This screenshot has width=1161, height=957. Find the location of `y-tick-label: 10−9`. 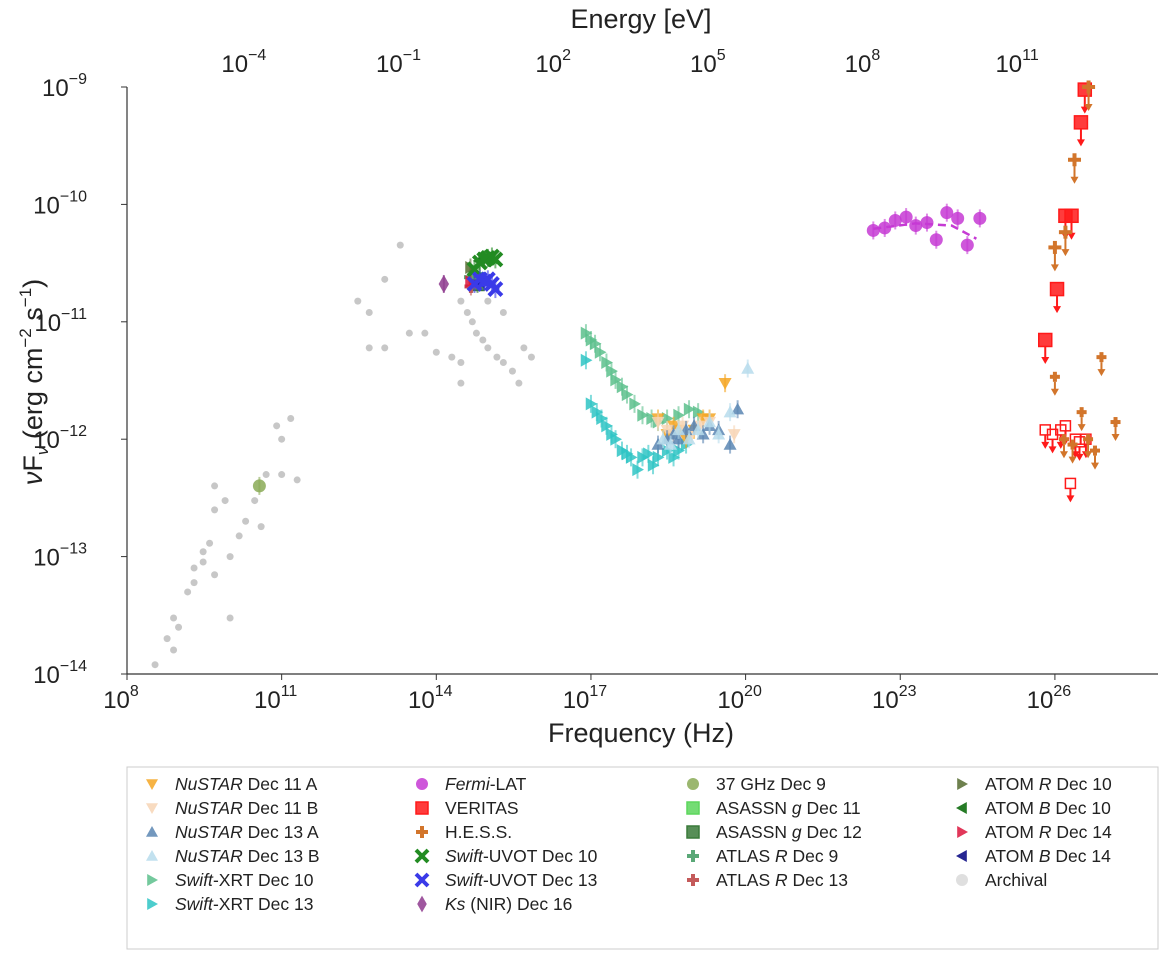

y-tick-label: 10−9 is located at coordinates (64, 86).